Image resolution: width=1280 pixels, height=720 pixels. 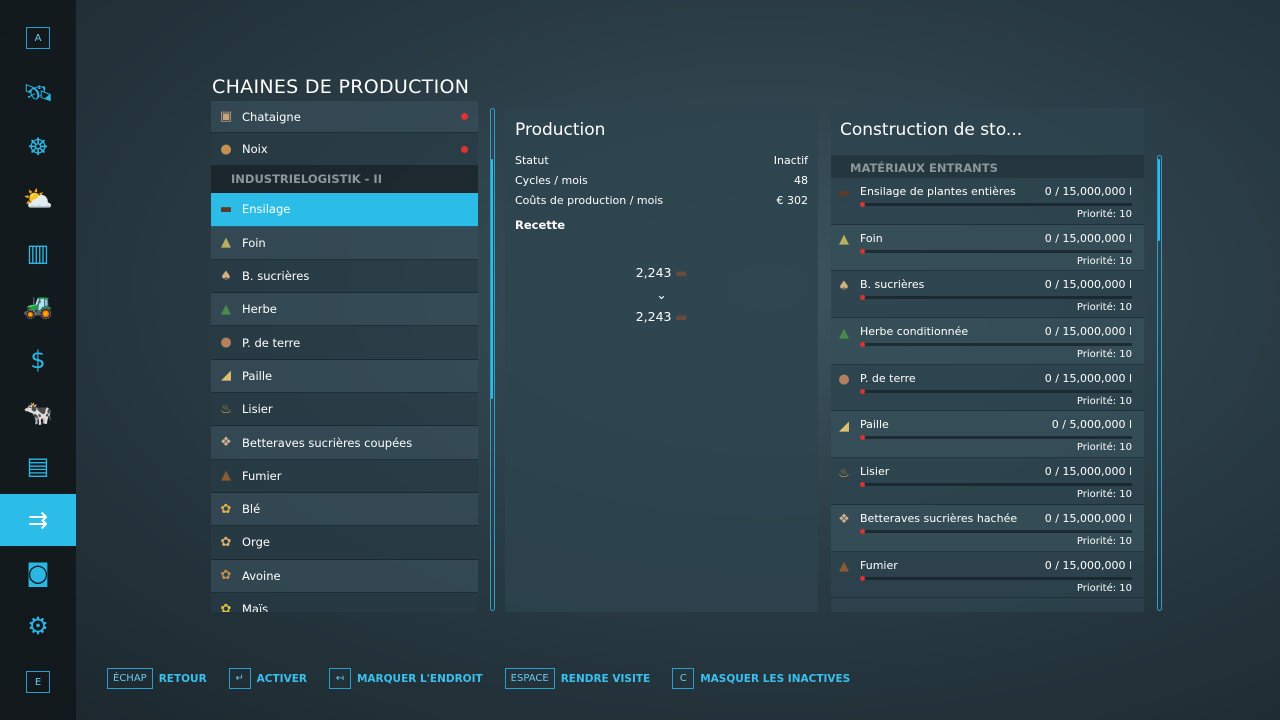 I want to click on chopped-sugarbeet-icon: ❖, so click(x=844, y=520).